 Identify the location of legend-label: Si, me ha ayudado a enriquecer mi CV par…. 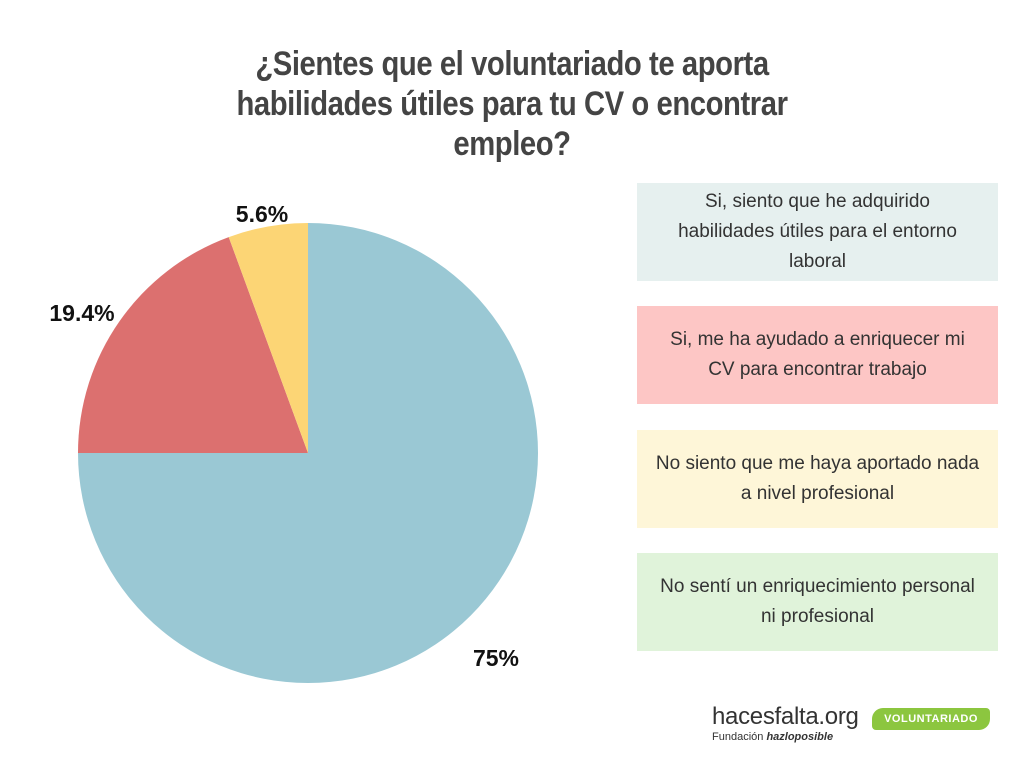
(817, 354).